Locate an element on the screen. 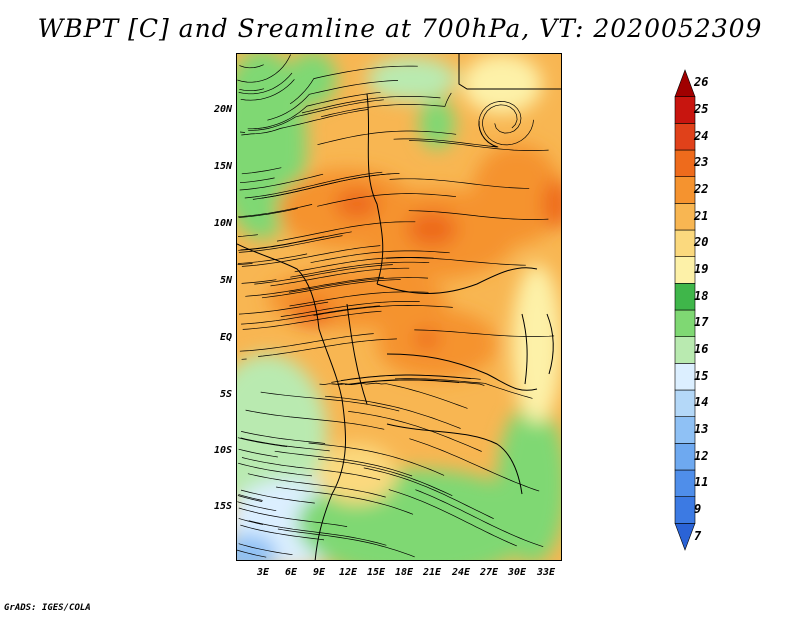 This screenshot has height=618, width=800. lat-label: 5N is located at coordinates (225, 280).